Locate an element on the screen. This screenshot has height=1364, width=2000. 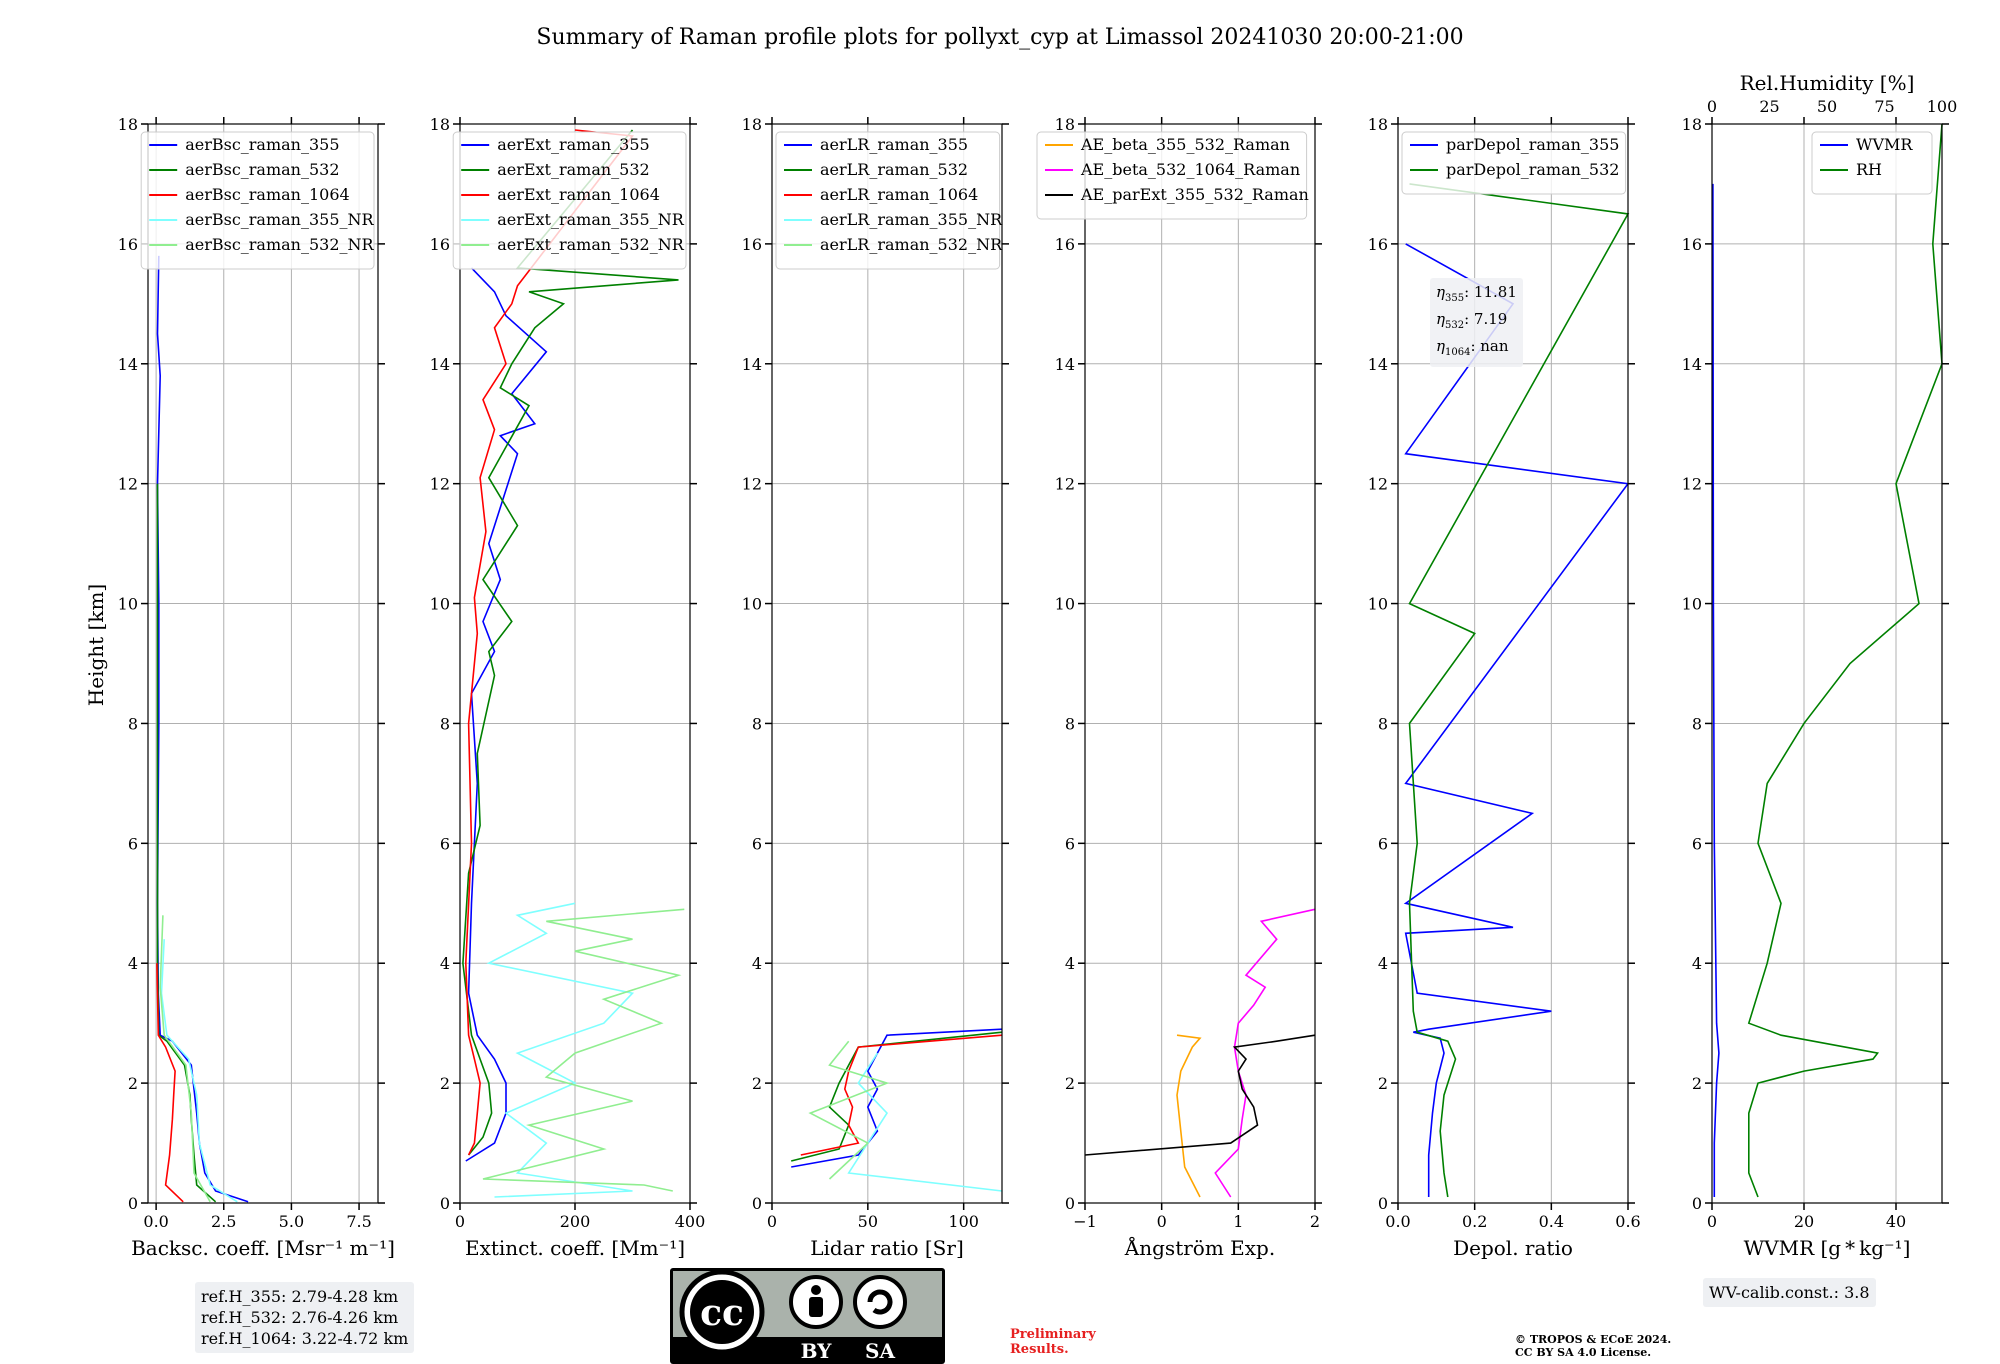
legend-label: aerLR_raman_355_NR is located at coordinates (911, 219).